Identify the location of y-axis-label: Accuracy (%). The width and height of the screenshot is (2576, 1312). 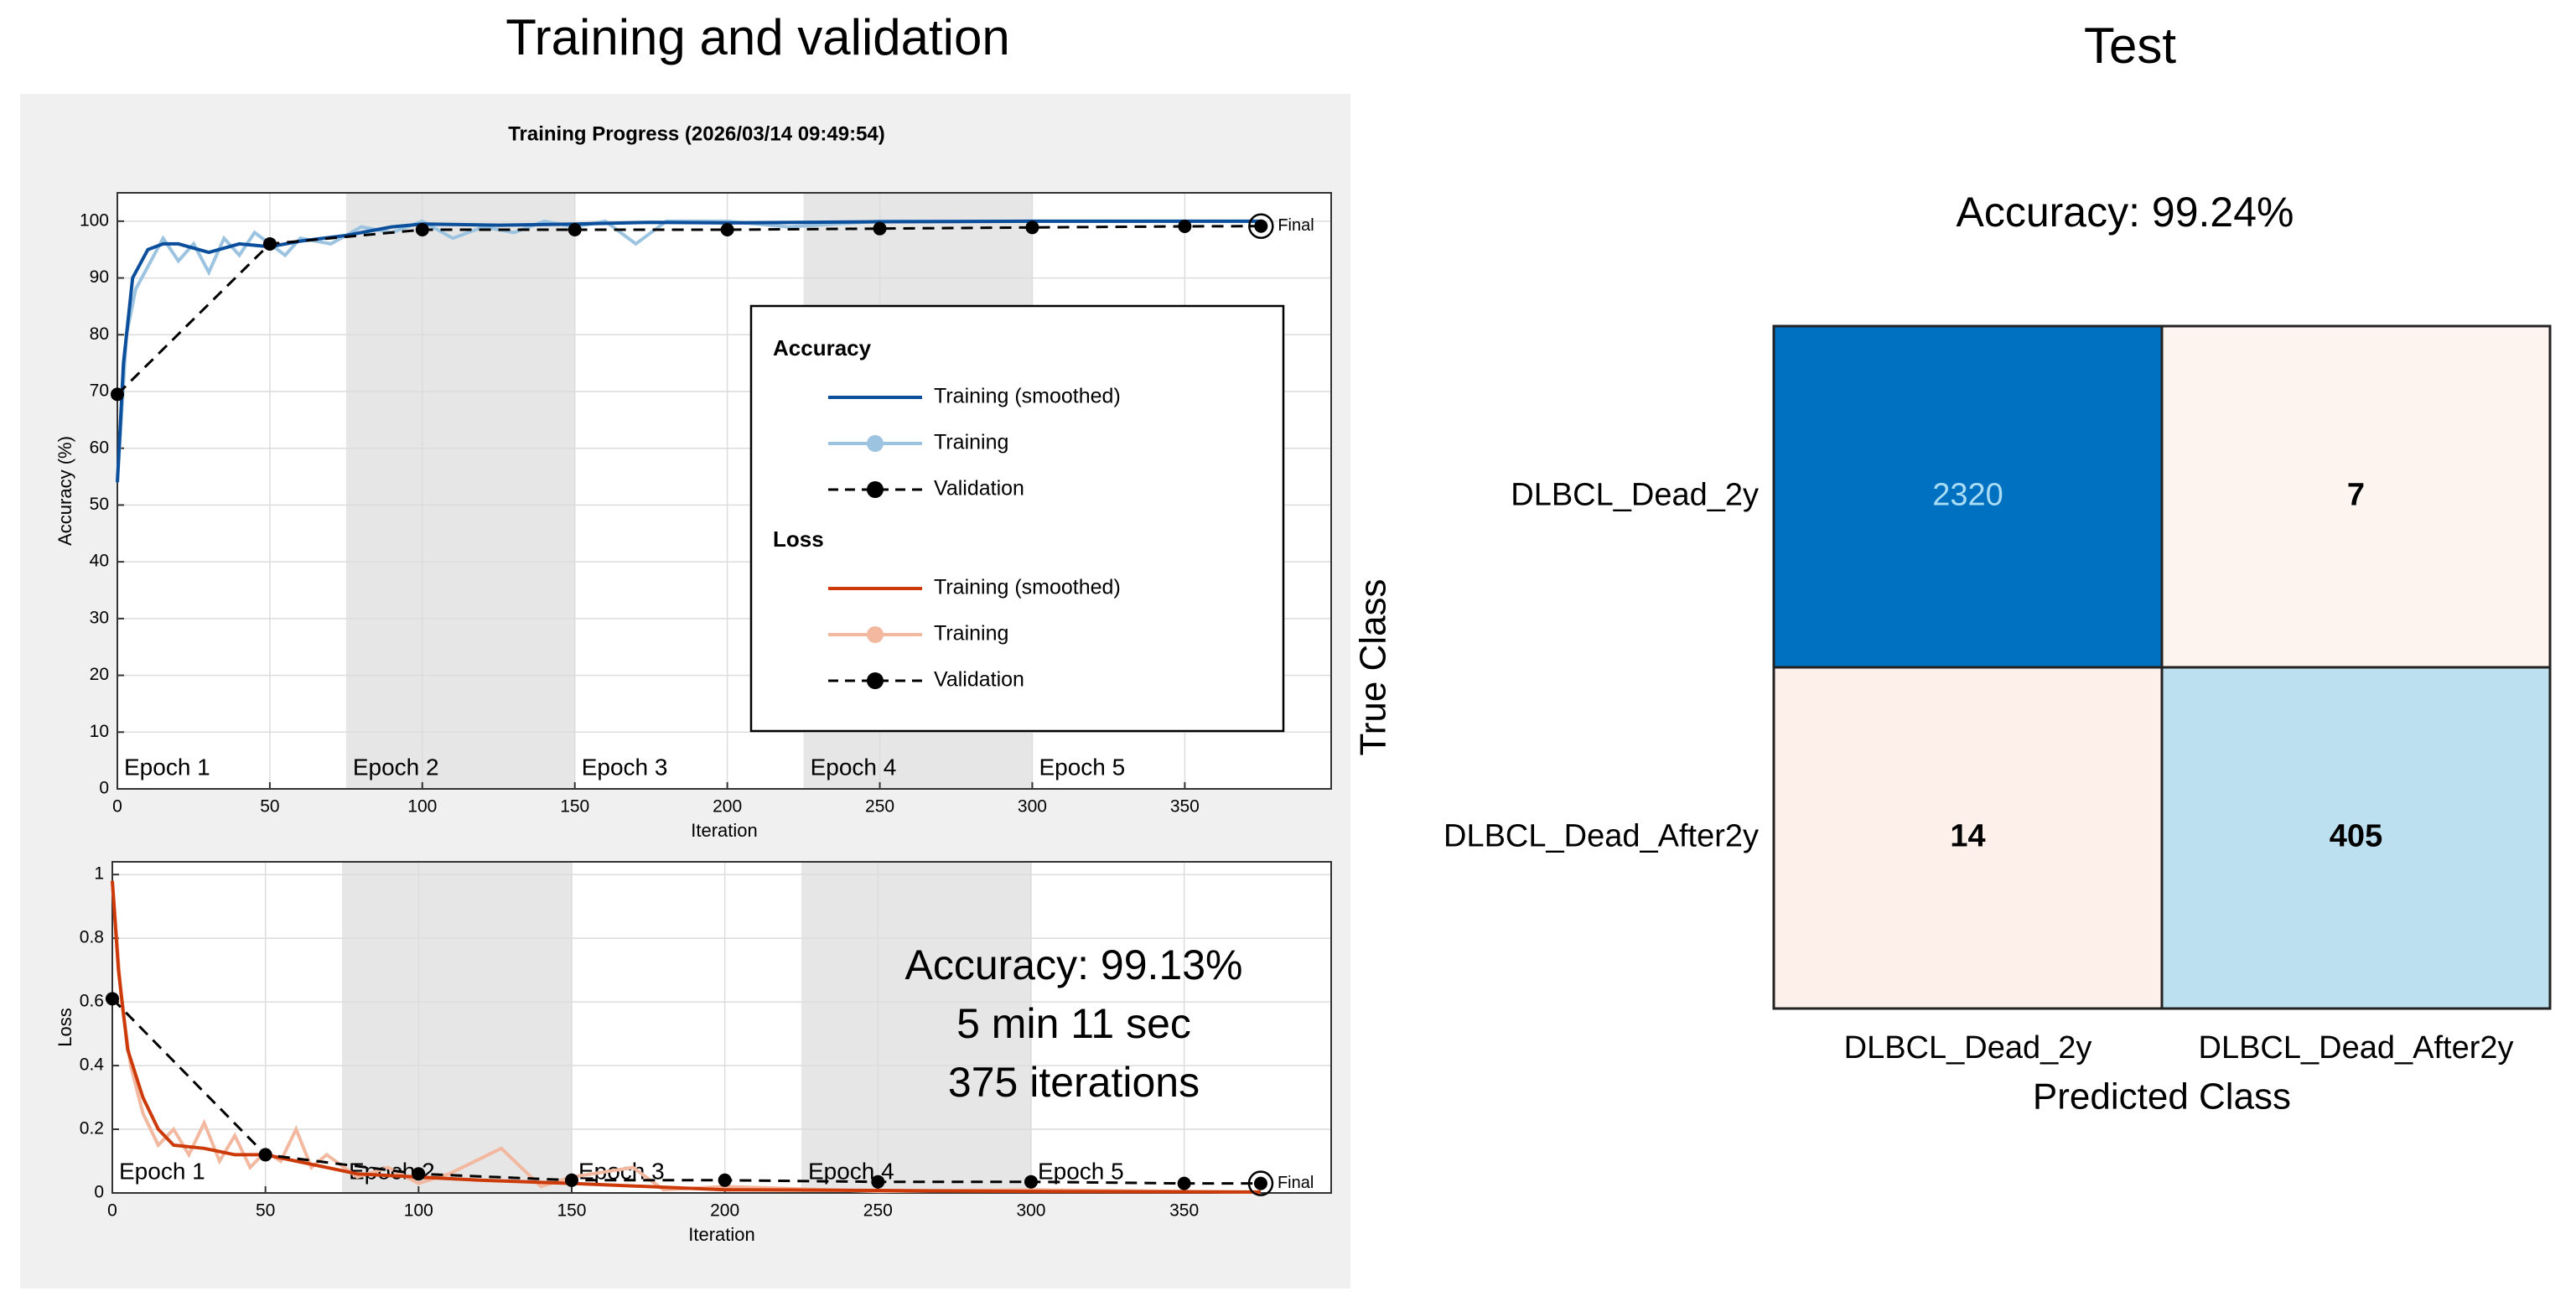
(64, 491).